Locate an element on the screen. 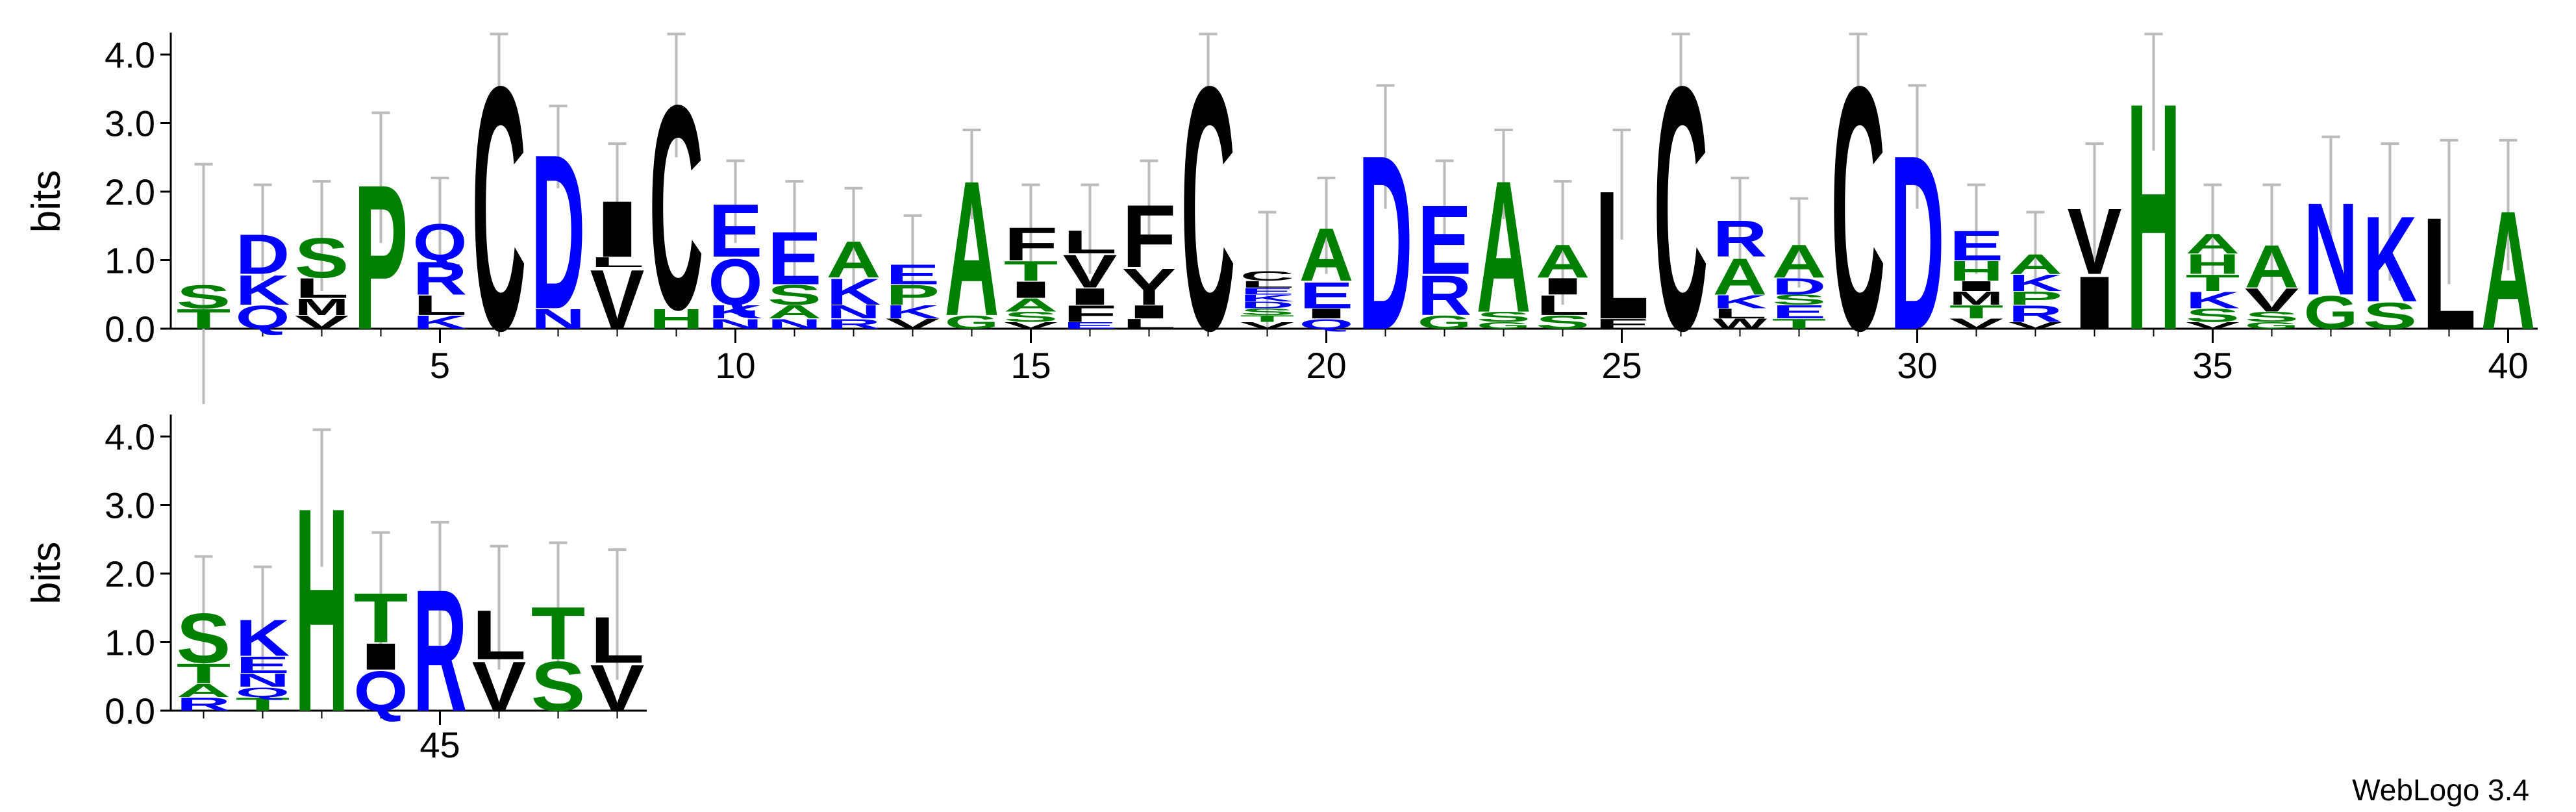 Image resolution: width=2576 pixels, height=812 pixels. y-axis-label: bits is located at coordinates (46, 573).